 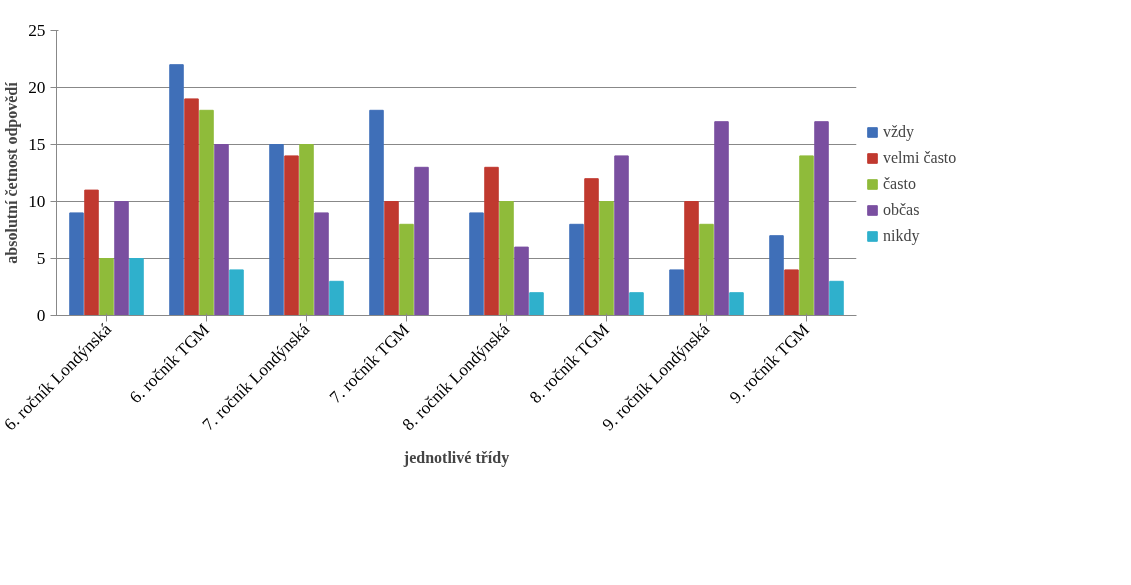 I want to click on y-axis-title: absolutní četnost odpovědí, so click(x=12, y=172).